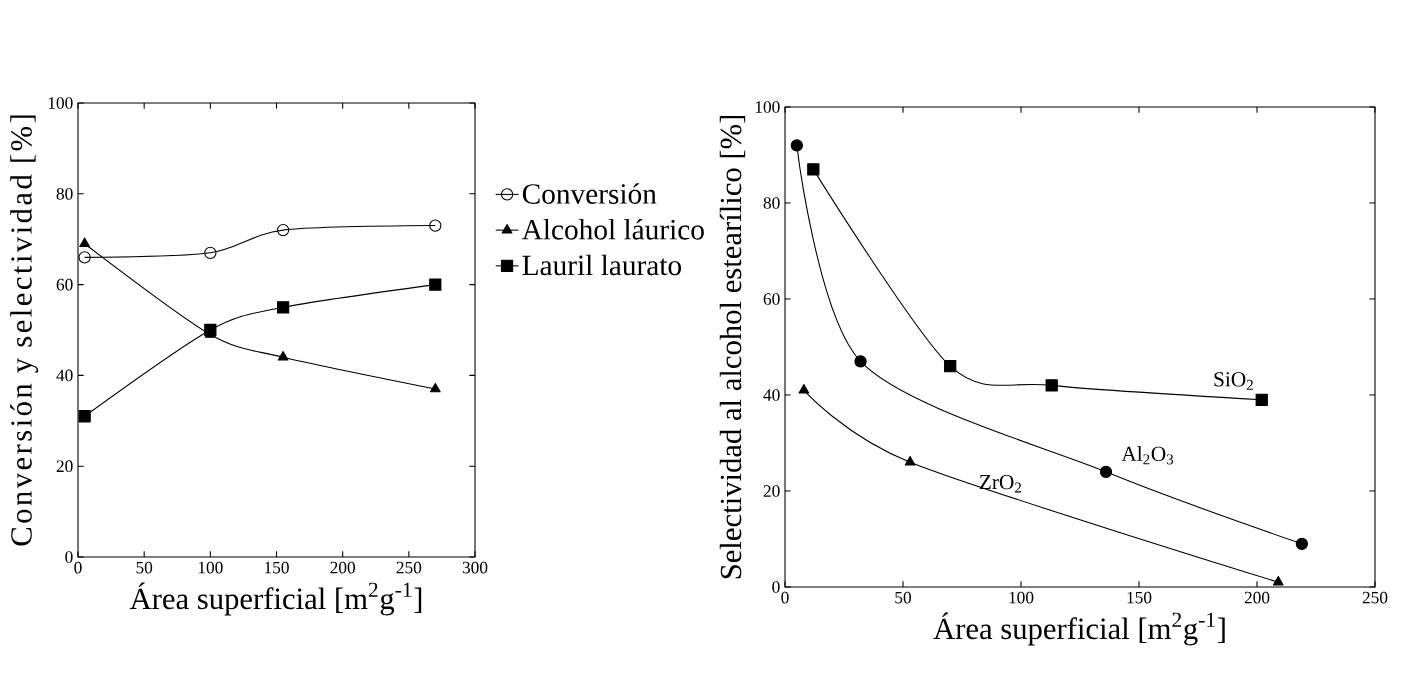  Describe the element at coordinates (24, 330) in the screenshot. I see `y-axis-title: Conversión y selectividad [%]` at that location.